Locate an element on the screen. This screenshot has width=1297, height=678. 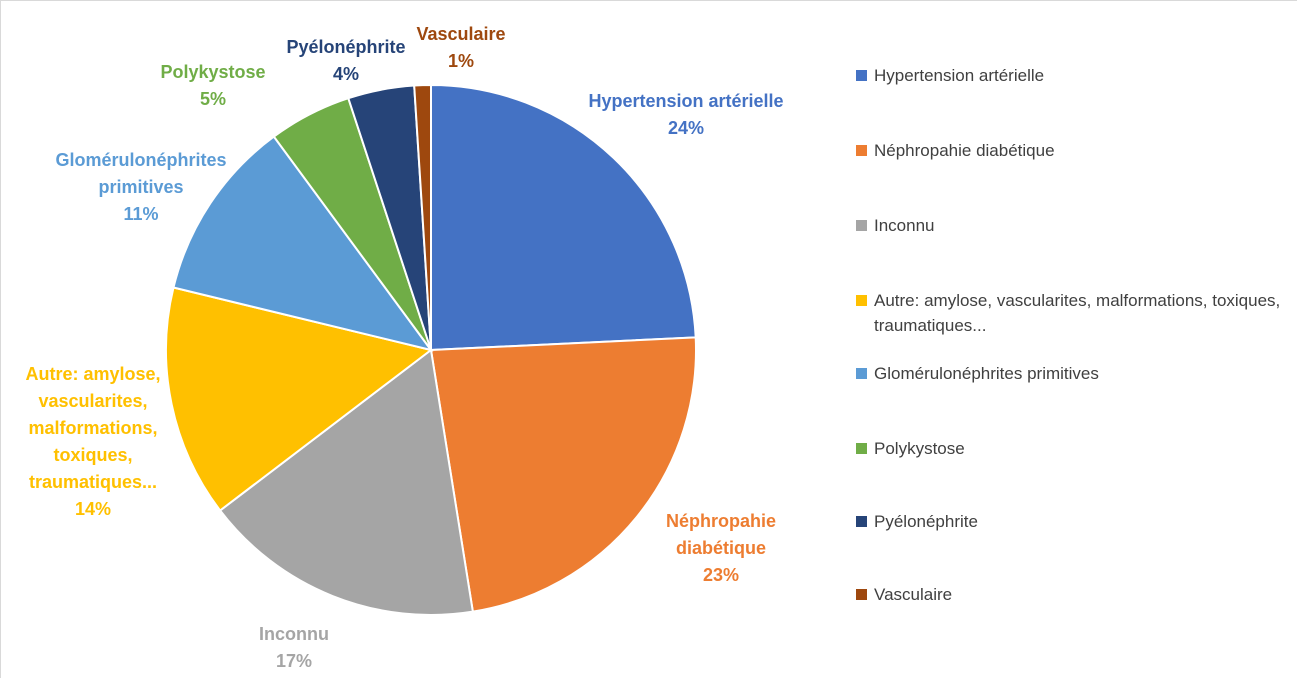
data-label: Néphropahie diabétique 23% is located at coordinates (721, 548).